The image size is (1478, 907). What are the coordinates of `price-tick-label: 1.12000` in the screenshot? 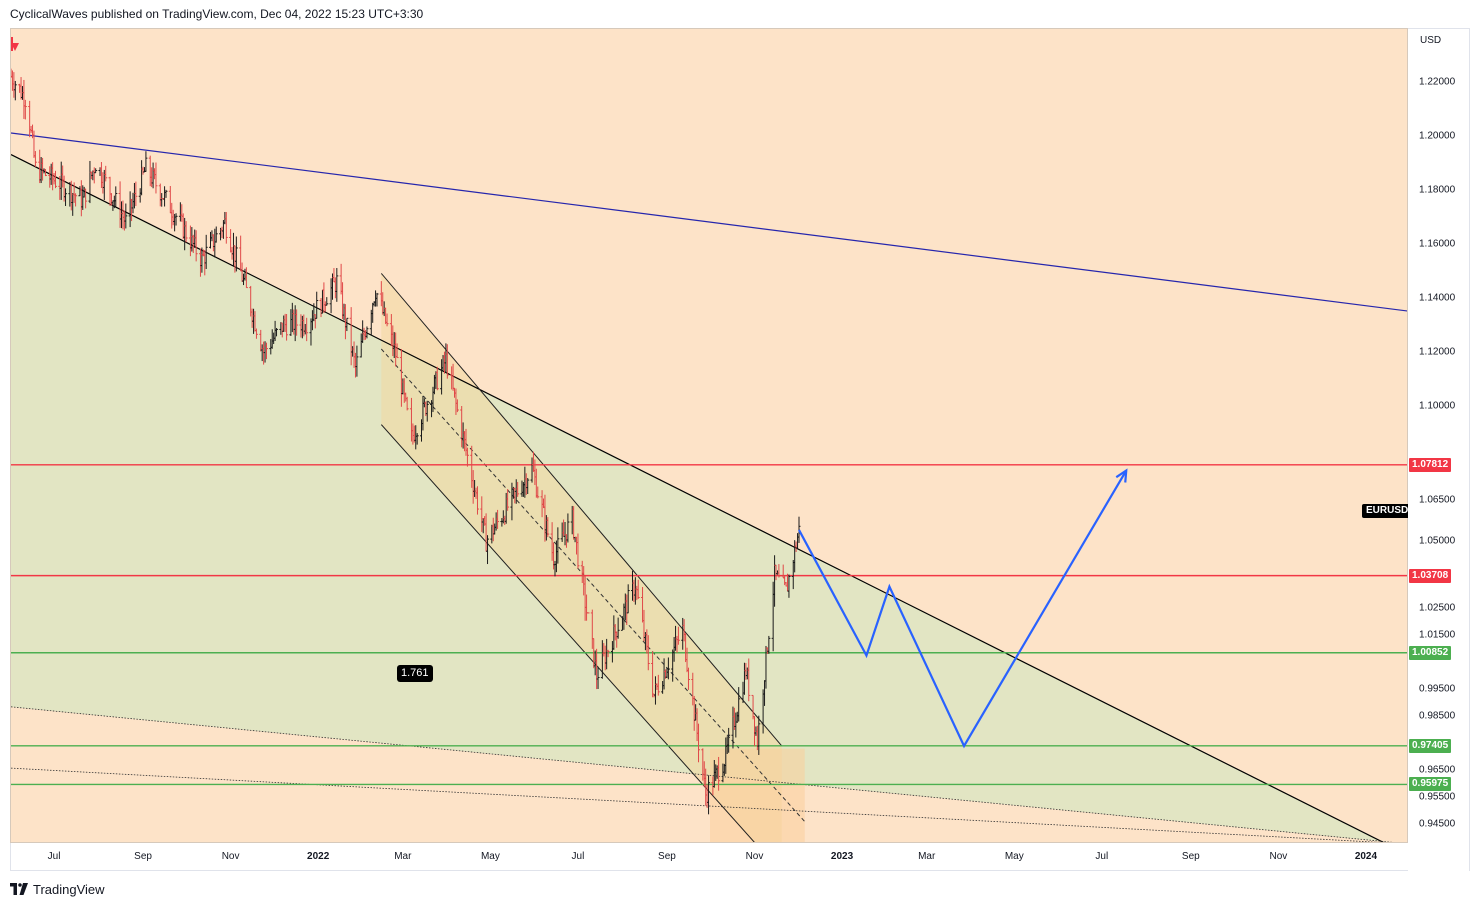 It's located at (1437, 352).